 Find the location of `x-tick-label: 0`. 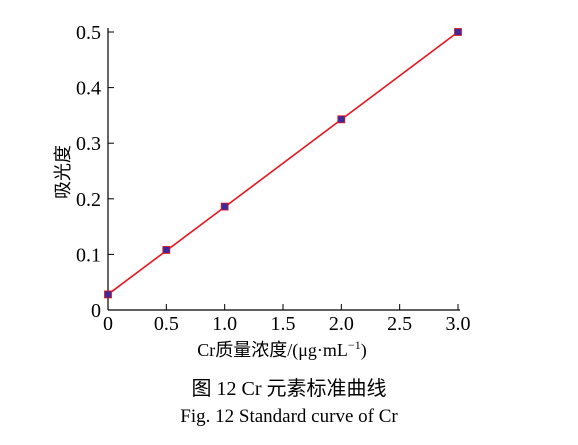

x-tick-label: 0 is located at coordinates (108, 324).